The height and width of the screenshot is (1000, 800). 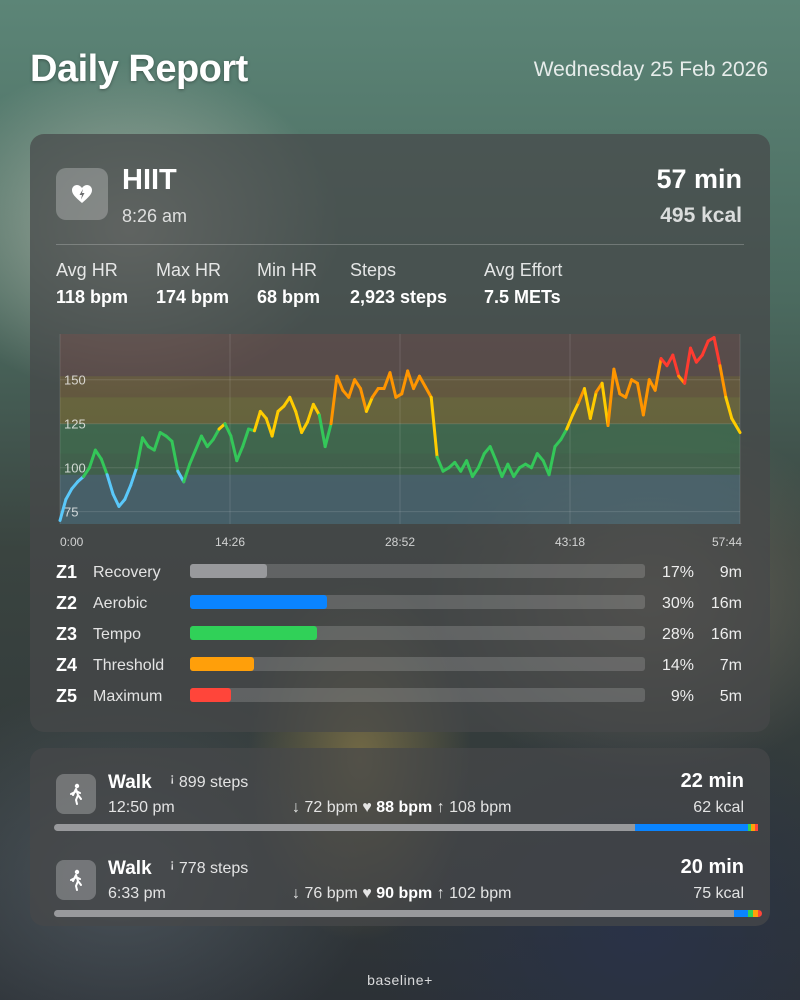 I want to click on zone-name: Threshold, so click(x=129, y=665).